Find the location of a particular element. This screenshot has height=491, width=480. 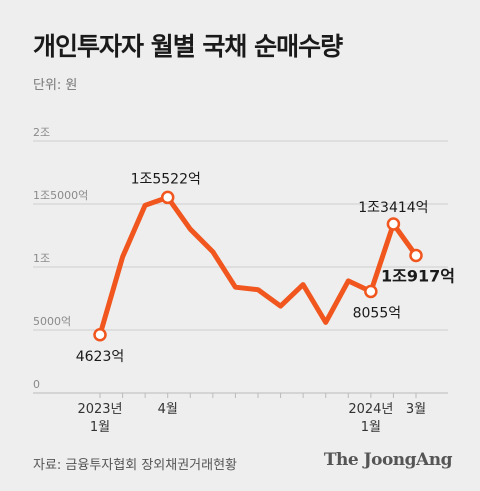

x-tick-label: 2023년 is located at coordinates (99, 409).